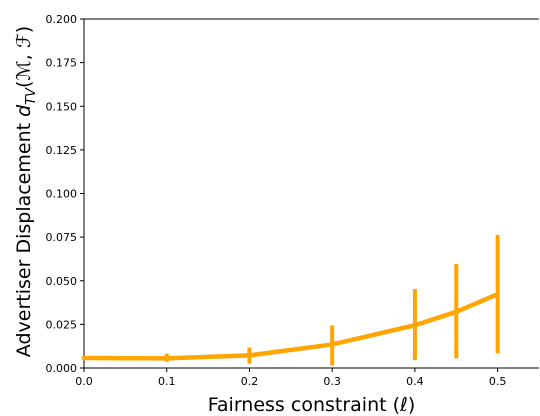 The image size is (540, 416). Describe the element at coordinates (332, 381) in the screenshot. I see `x-tick-label: 0.3` at that location.